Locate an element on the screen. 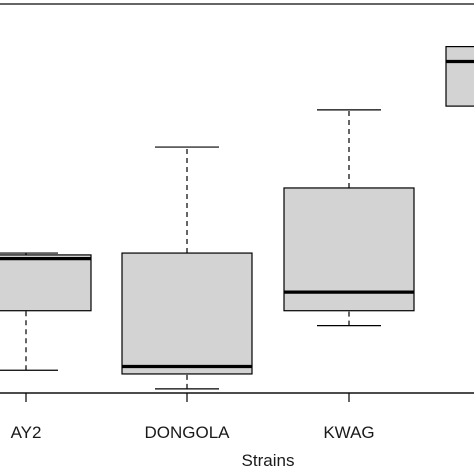  x-tick-label: AY2 is located at coordinates (26, 432).